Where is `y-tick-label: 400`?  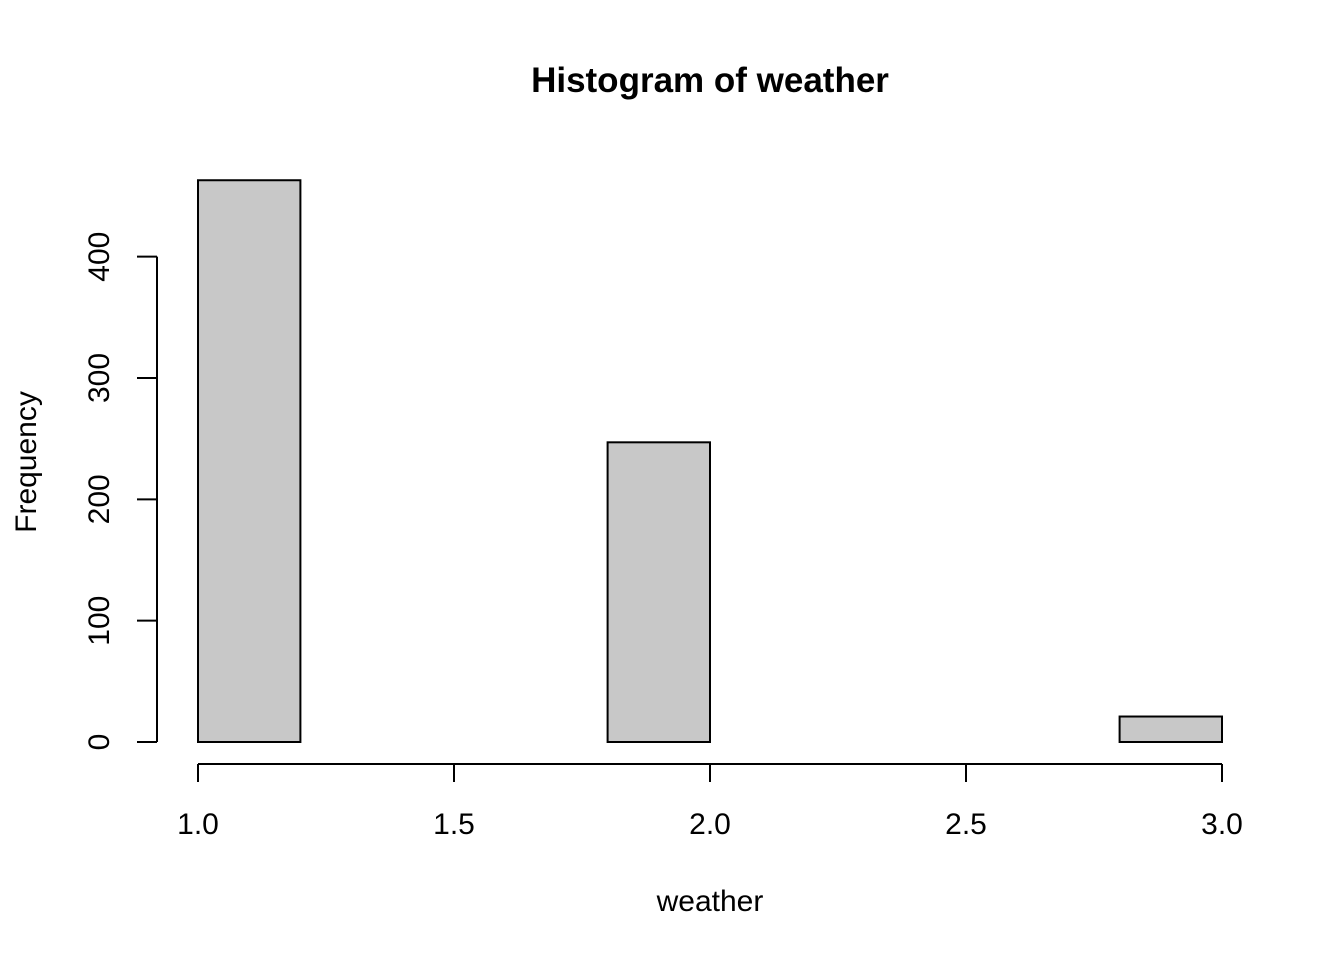 y-tick-label: 400 is located at coordinates (99, 257).